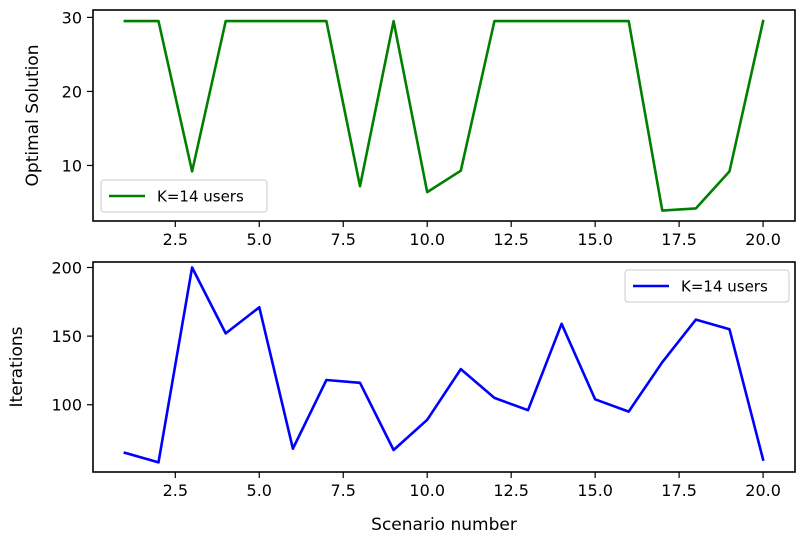 This screenshot has height=538, width=796. Describe the element at coordinates (763, 490) in the screenshot. I see `bottom-x-tick-label: 20.0` at that location.